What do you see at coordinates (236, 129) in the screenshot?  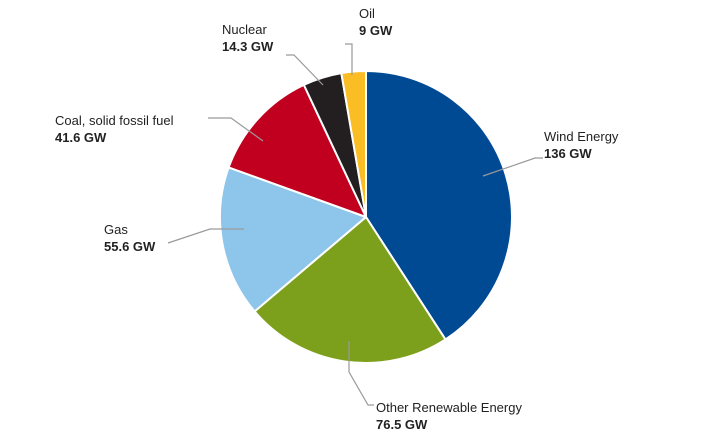 I see `leader-coal` at bounding box center [236, 129].